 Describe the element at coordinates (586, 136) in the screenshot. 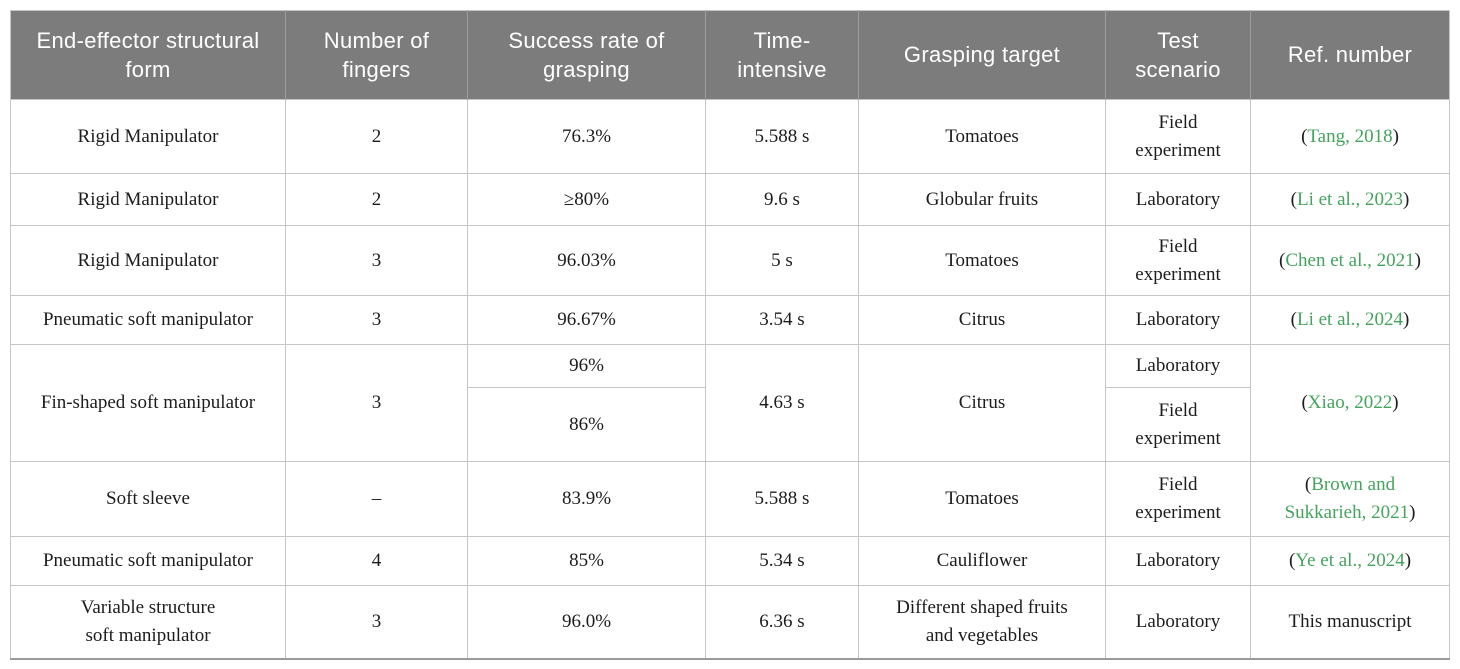

I see `cell-success-rate: 76.3%` at that location.